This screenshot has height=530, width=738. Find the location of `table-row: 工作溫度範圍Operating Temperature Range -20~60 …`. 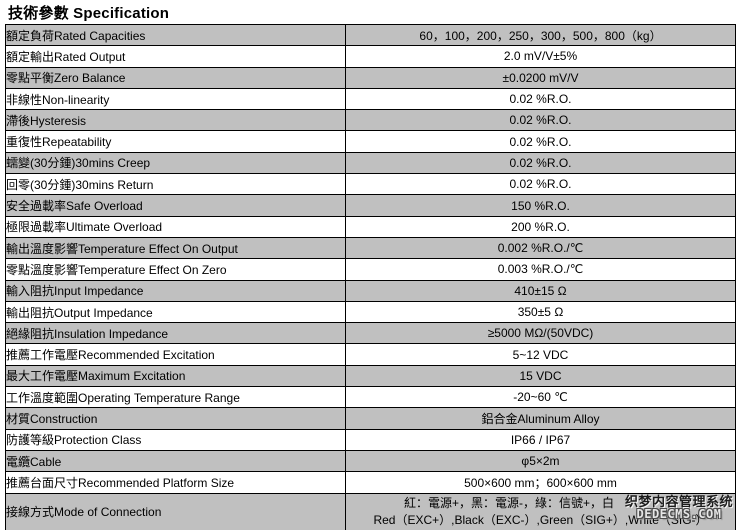

table-row: 工作溫度範圍Operating Temperature Range -20~60 … is located at coordinates (370, 397).